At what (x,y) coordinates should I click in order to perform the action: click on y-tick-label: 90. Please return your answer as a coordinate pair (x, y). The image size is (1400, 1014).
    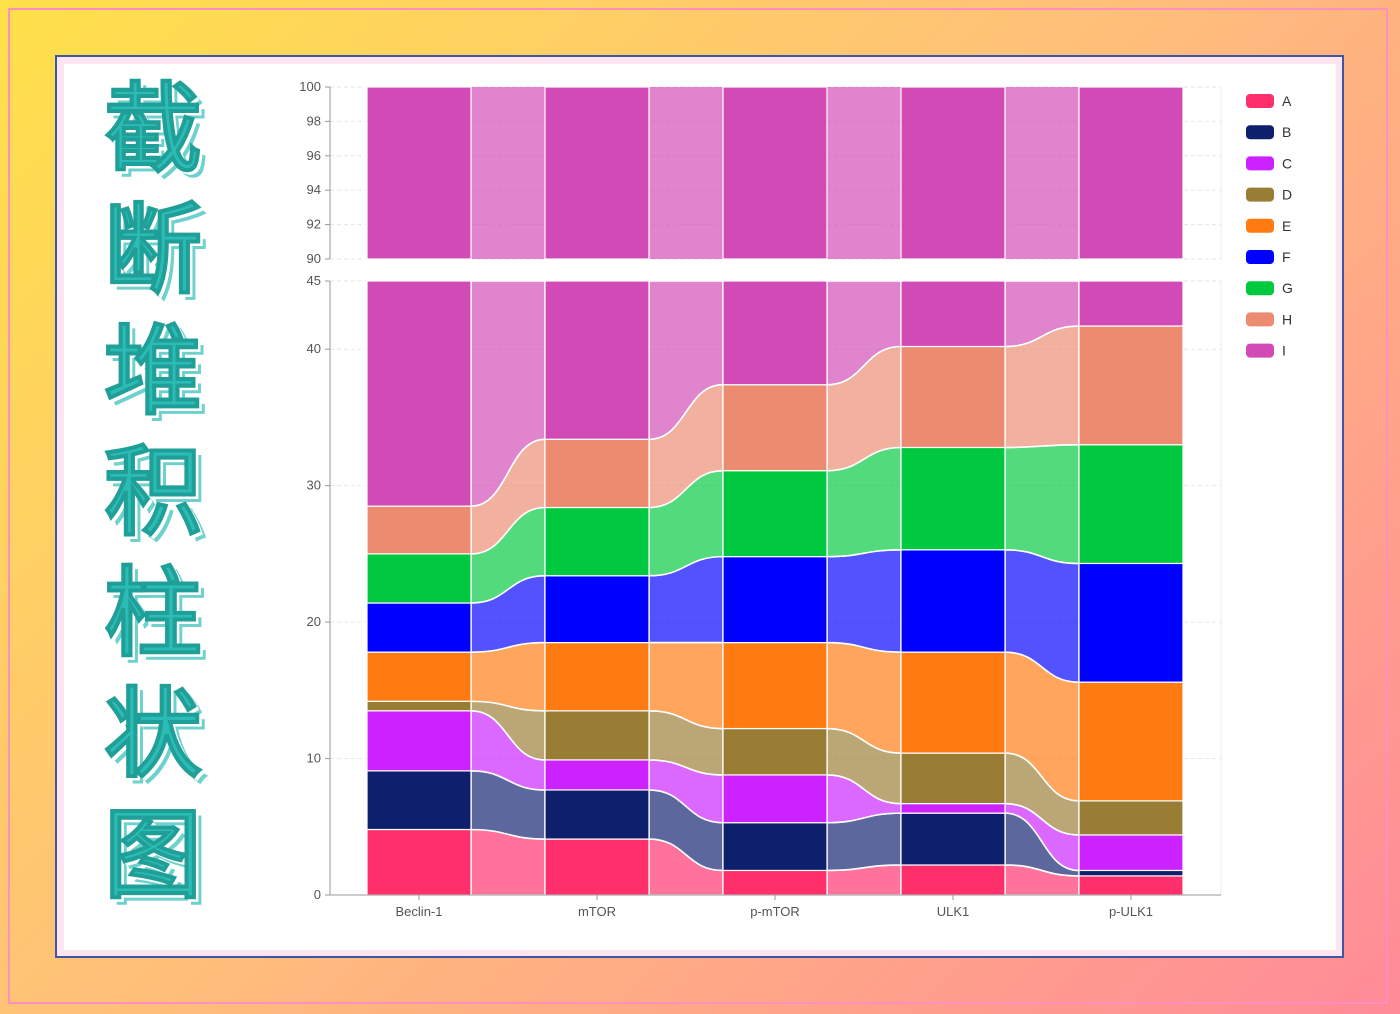
    Looking at the image, I should click on (314, 258).